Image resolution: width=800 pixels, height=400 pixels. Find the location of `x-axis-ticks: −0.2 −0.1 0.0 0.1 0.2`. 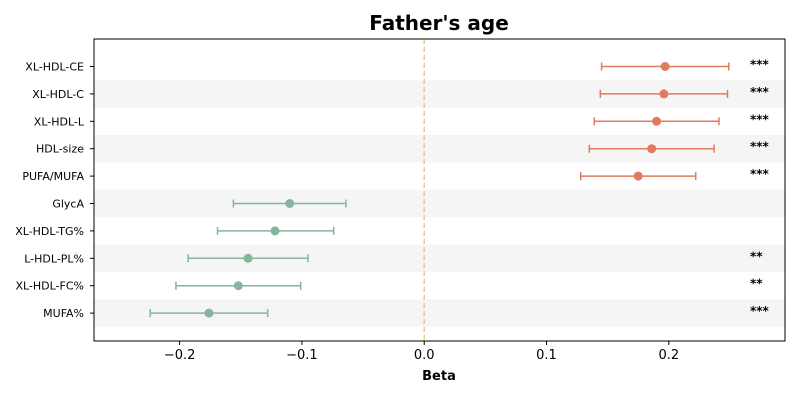

x-axis-ticks: −0.2 −0.1 0.0 0.1 0.2 is located at coordinates (421, 352).